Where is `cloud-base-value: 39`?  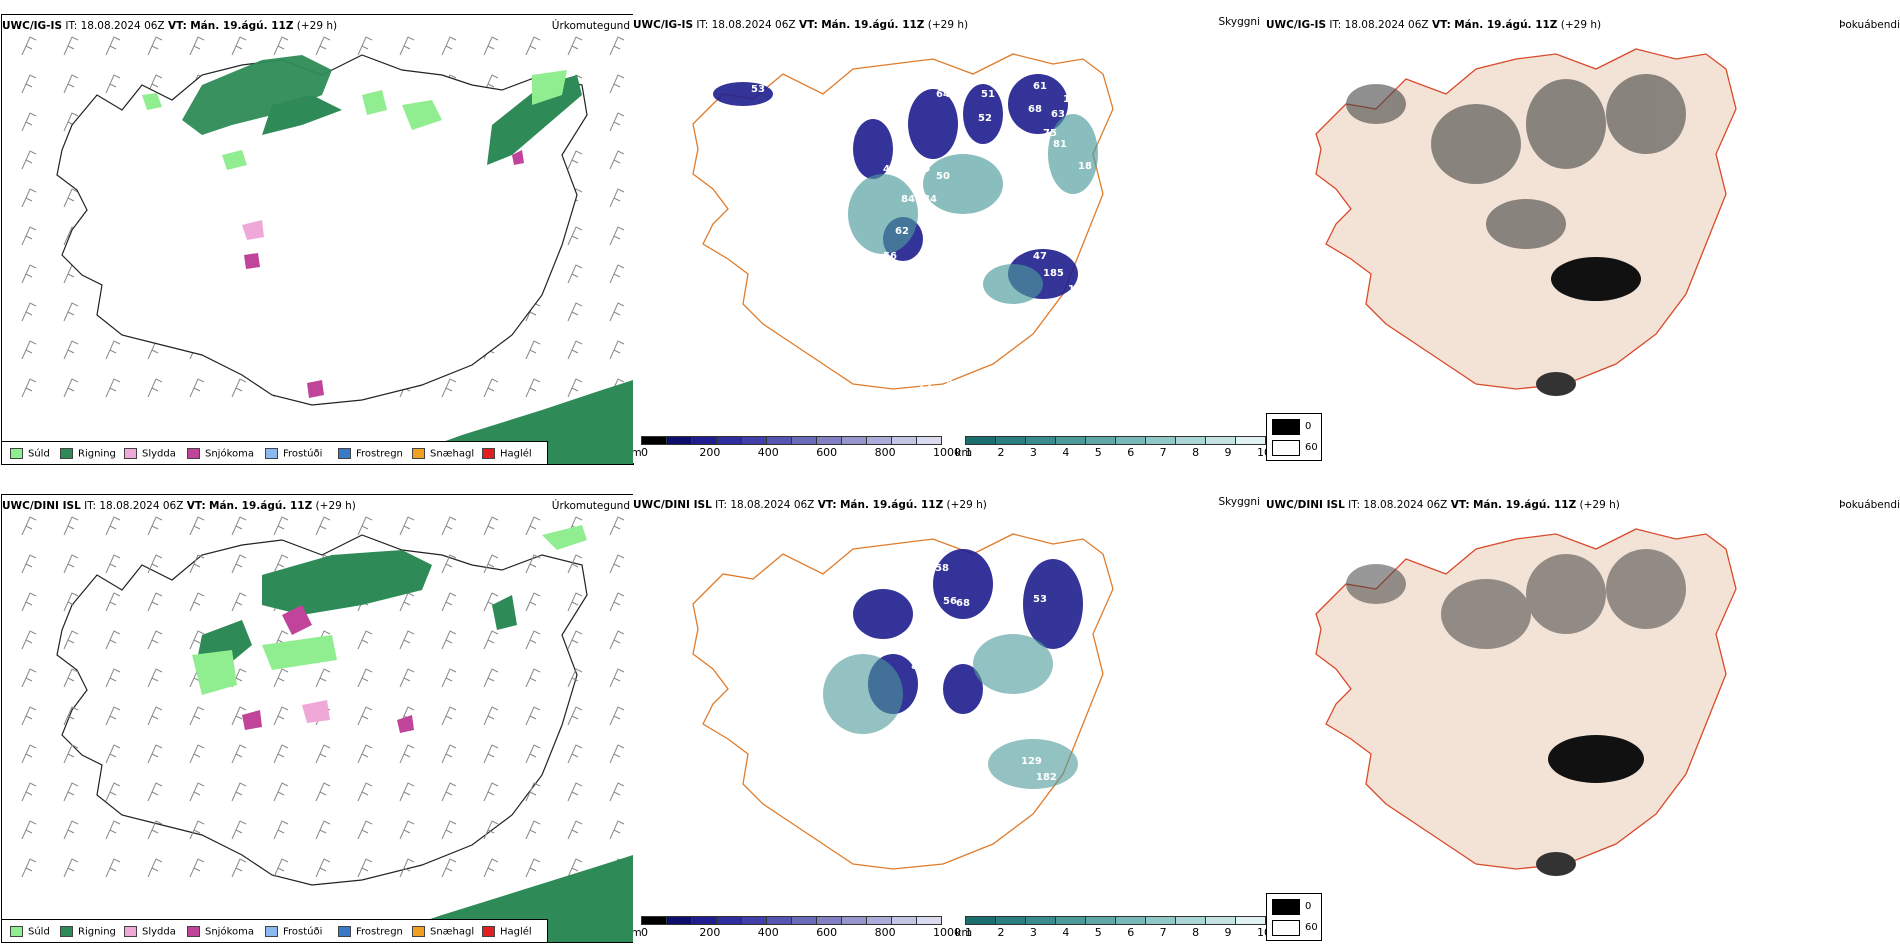 cloud-base-value: 39 is located at coordinates (1118, 791).